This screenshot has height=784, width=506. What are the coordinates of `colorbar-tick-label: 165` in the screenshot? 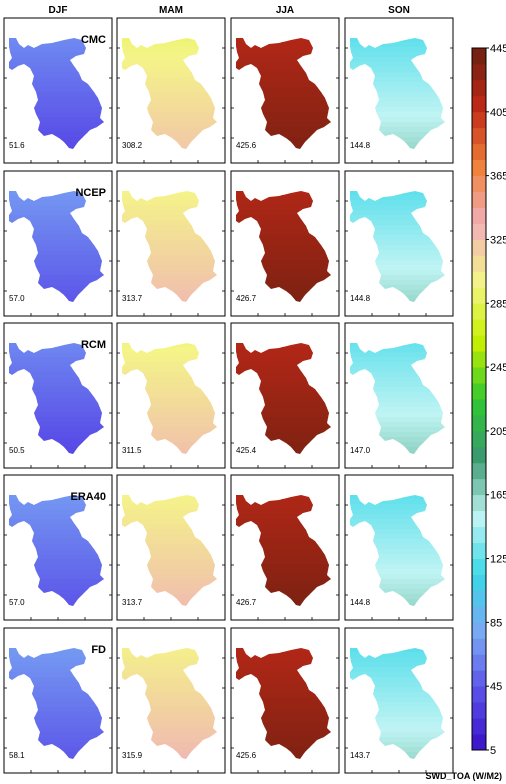 It's located at (498, 496).